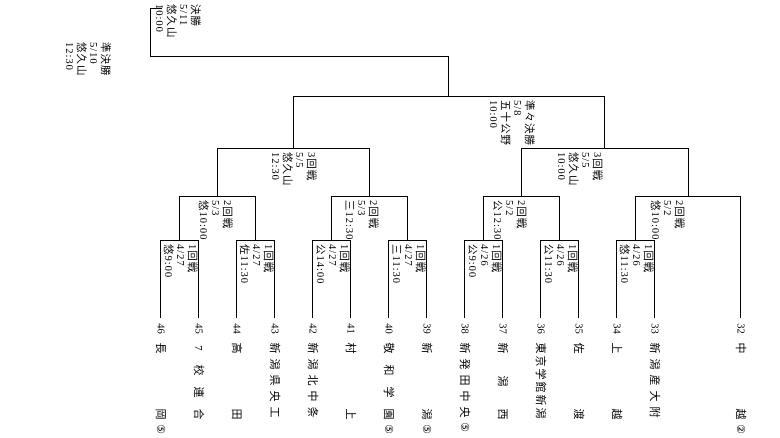  I want to click on round-label-round1-3: 1回戦 4/27 公14:00, so click(331, 264).